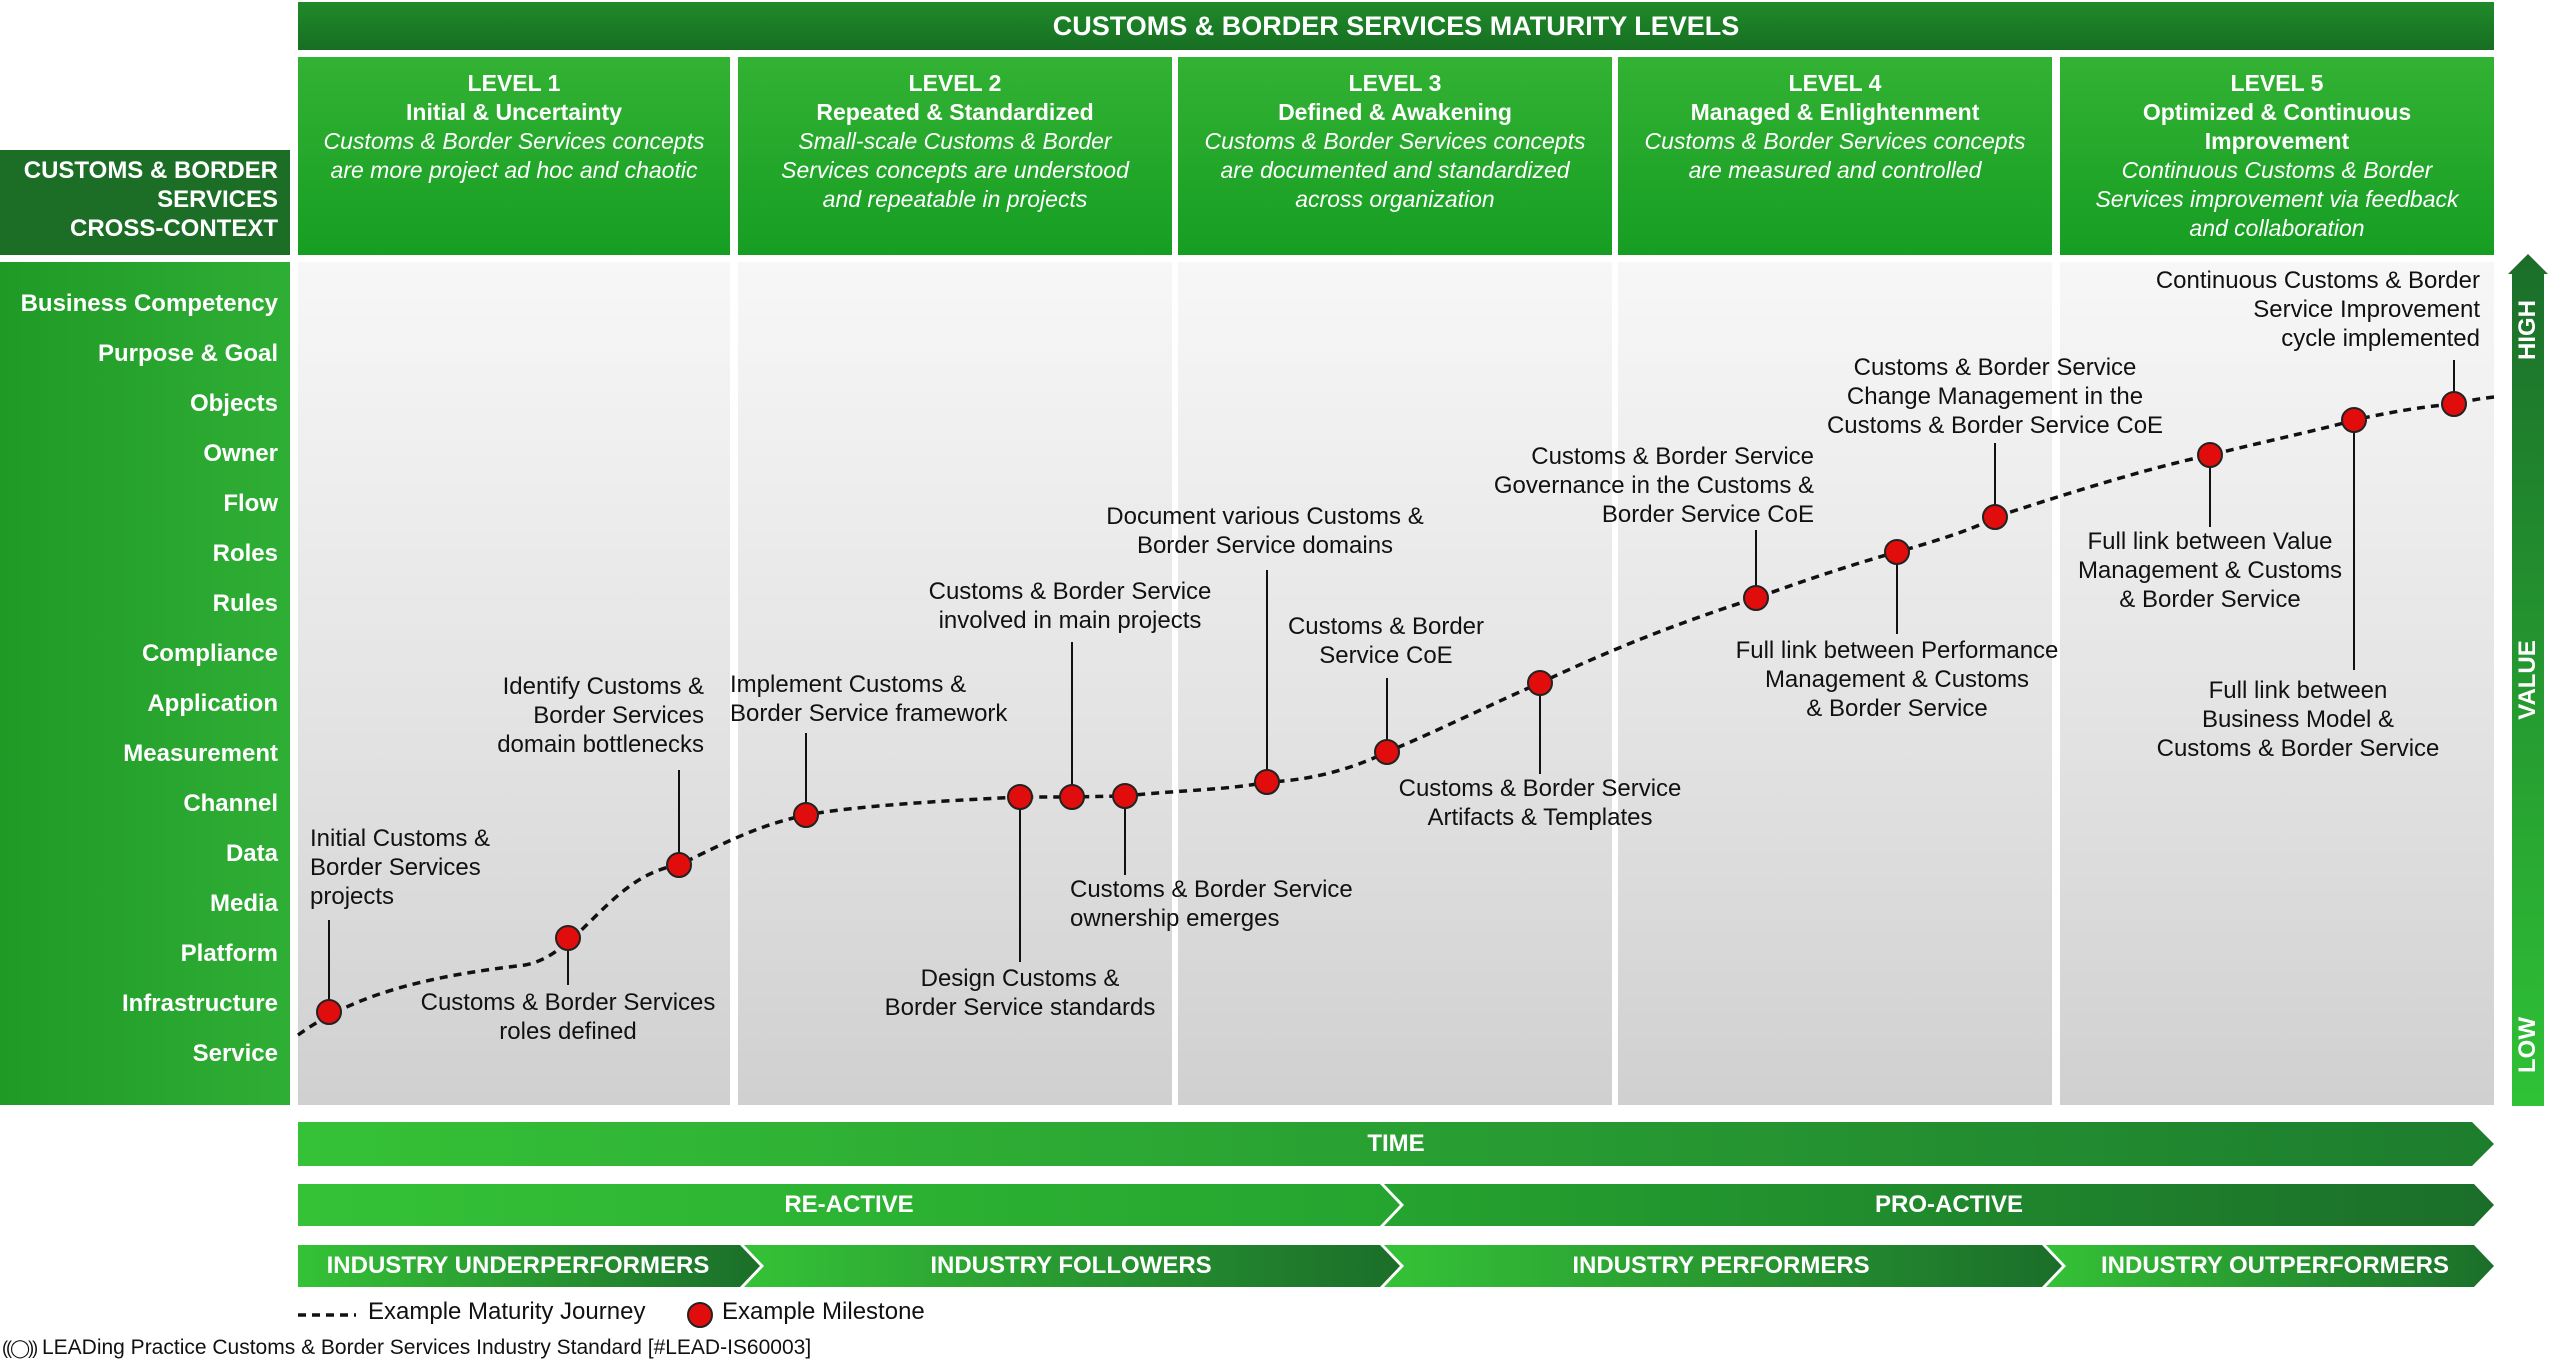 Image resolution: width=2552 pixels, height=1363 pixels. Describe the element at coordinates (2277, 83) in the screenshot. I see `level-5-number: LEVEL 5` at that location.